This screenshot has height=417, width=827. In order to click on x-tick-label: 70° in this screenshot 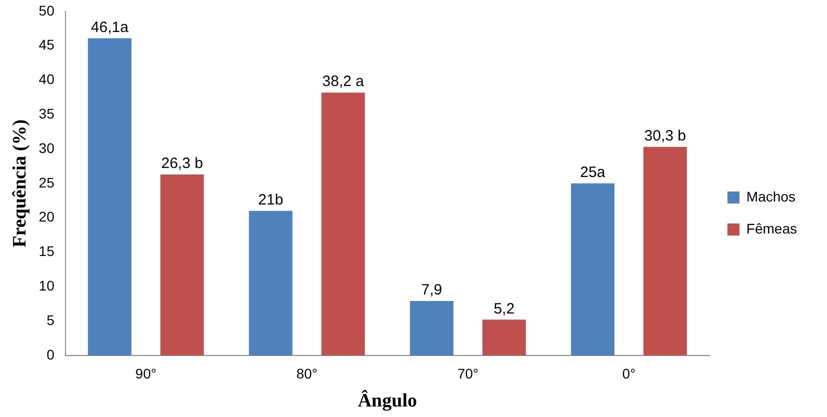, I will do `click(467, 374)`.